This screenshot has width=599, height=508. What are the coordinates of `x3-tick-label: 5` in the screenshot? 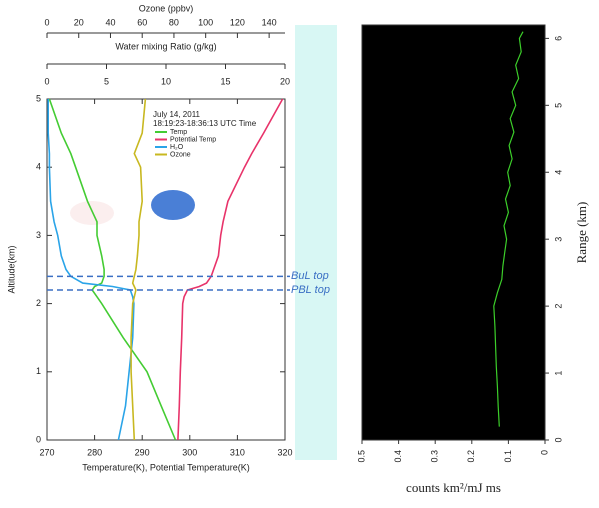 It's located at (106, 81).